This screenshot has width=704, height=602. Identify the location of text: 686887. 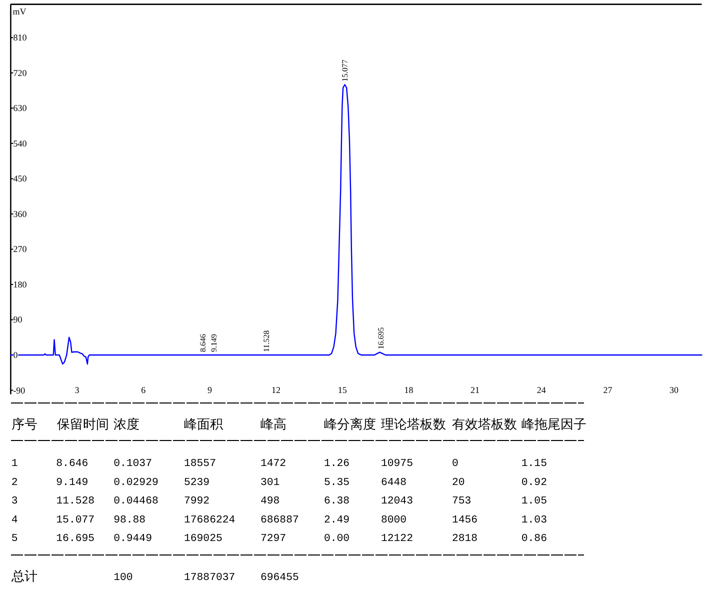
(279, 520).